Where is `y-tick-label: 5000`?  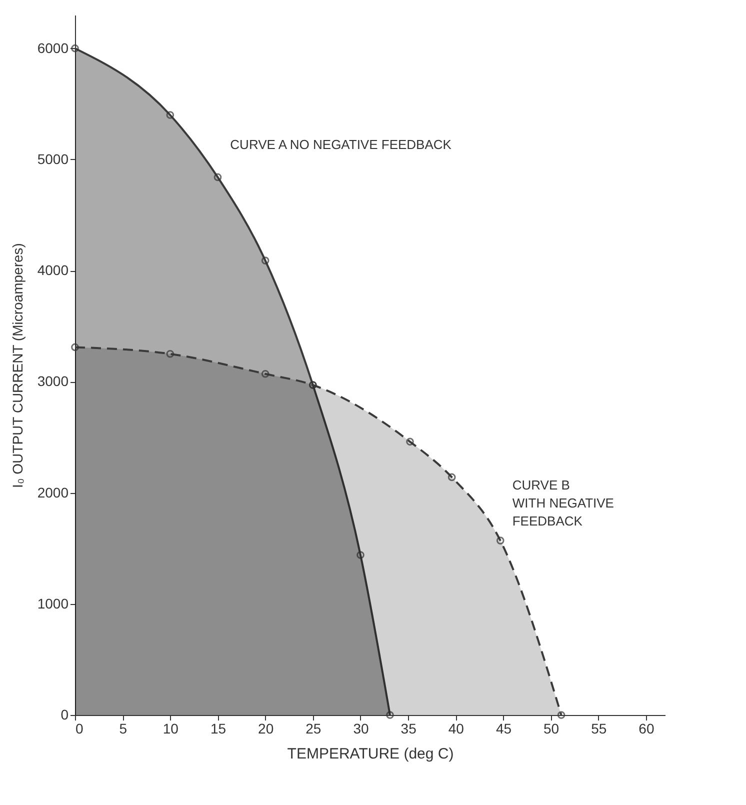 y-tick-label: 5000 is located at coordinates (53, 158).